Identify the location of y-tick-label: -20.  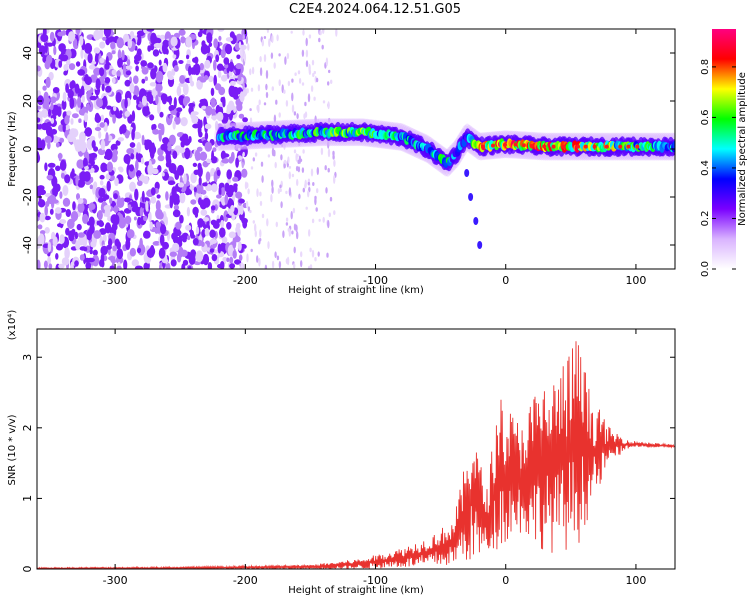
(27, 197).